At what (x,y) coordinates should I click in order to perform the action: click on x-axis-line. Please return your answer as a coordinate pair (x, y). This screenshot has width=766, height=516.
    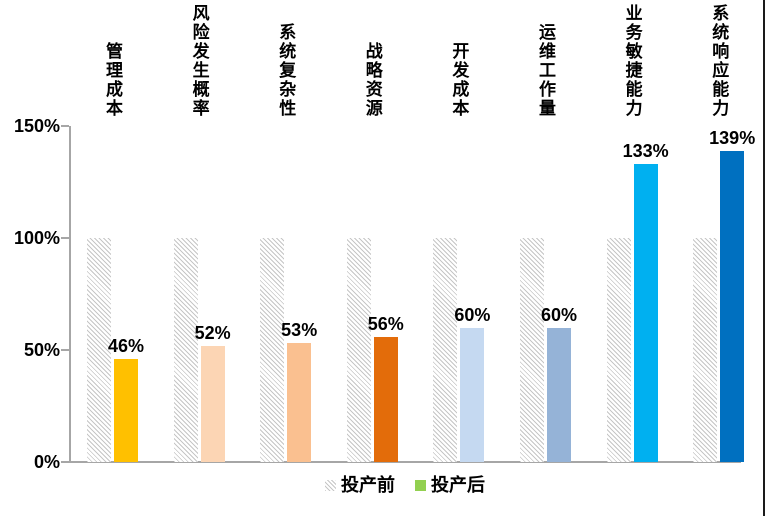
    Looking at the image, I should click on (405, 462).